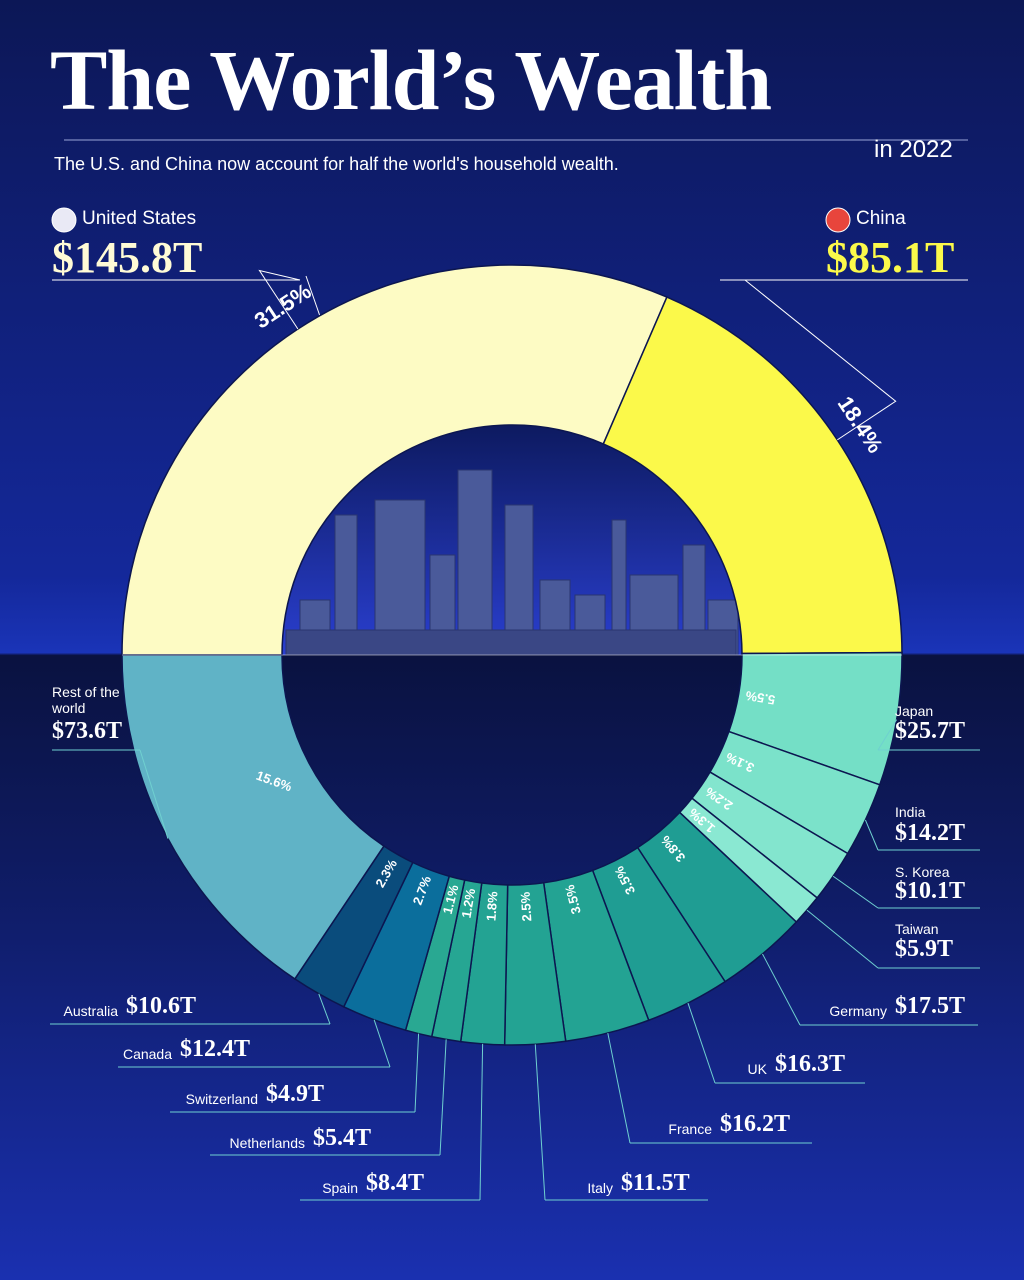 This screenshot has height=1280, width=1024. What do you see at coordinates (526, 906) in the screenshot?
I see `share-label: 2.5%` at bounding box center [526, 906].